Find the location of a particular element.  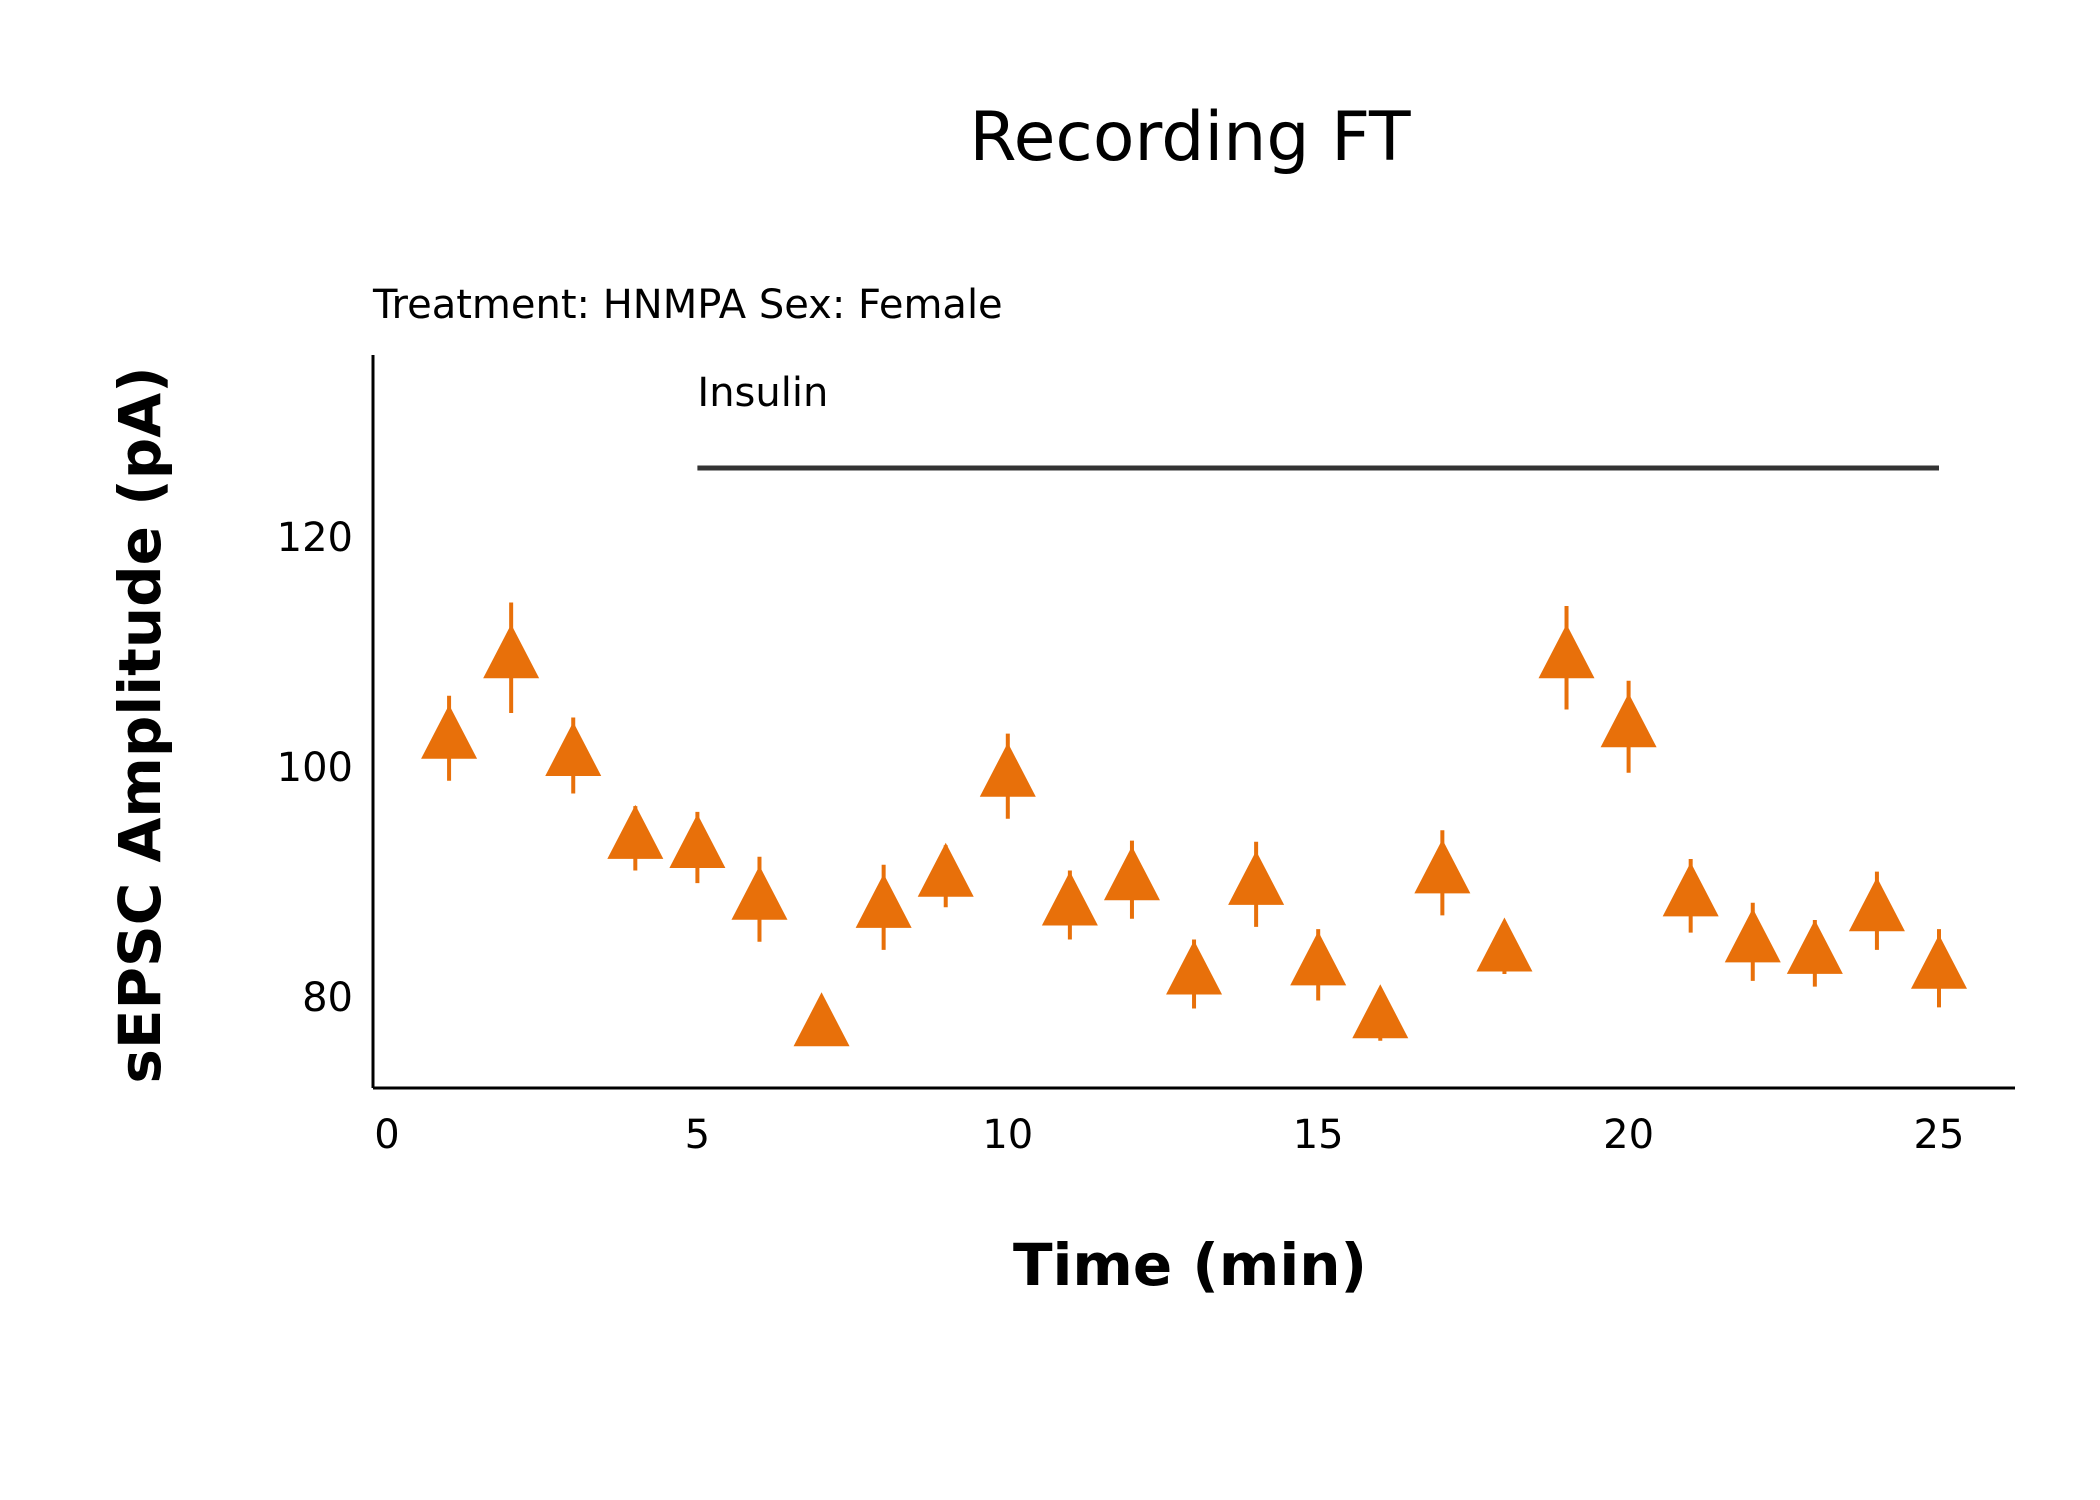

x-tick-label: 5 is located at coordinates (697, 1135).